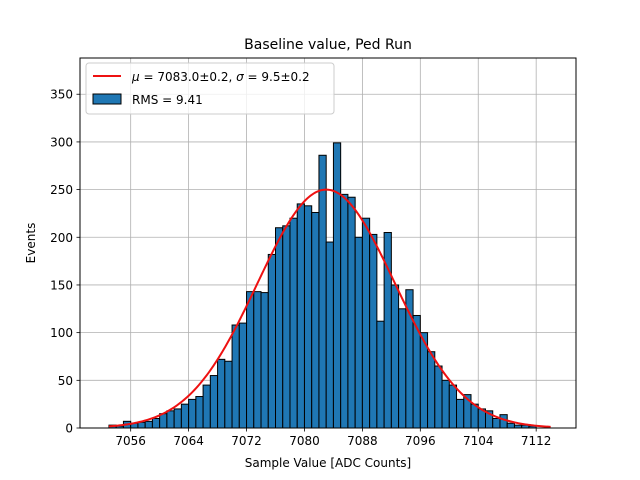  I want to click on chart-title: Baseline value, Ped Run, so click(328, 45).